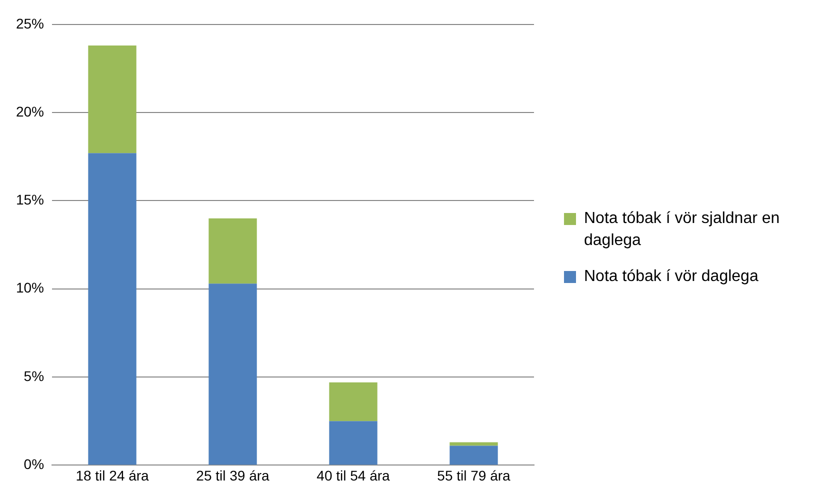 This screenshot has width=829, height=499. What do you see at coordinates (353, 475) in the screenshot?
I see `x-tick-label: 40 til 54 ára` at bounding box center [353, 475].